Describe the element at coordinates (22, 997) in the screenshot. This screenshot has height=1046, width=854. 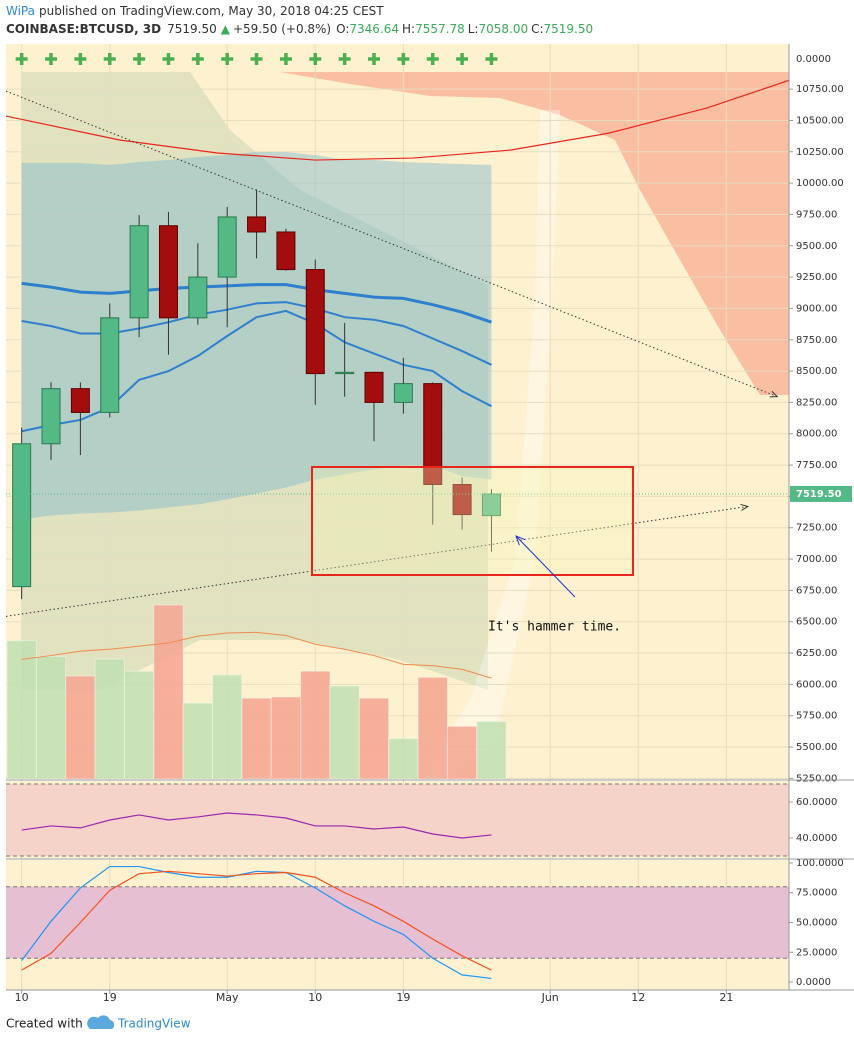
I see `x-tick-label: 10` at that location.